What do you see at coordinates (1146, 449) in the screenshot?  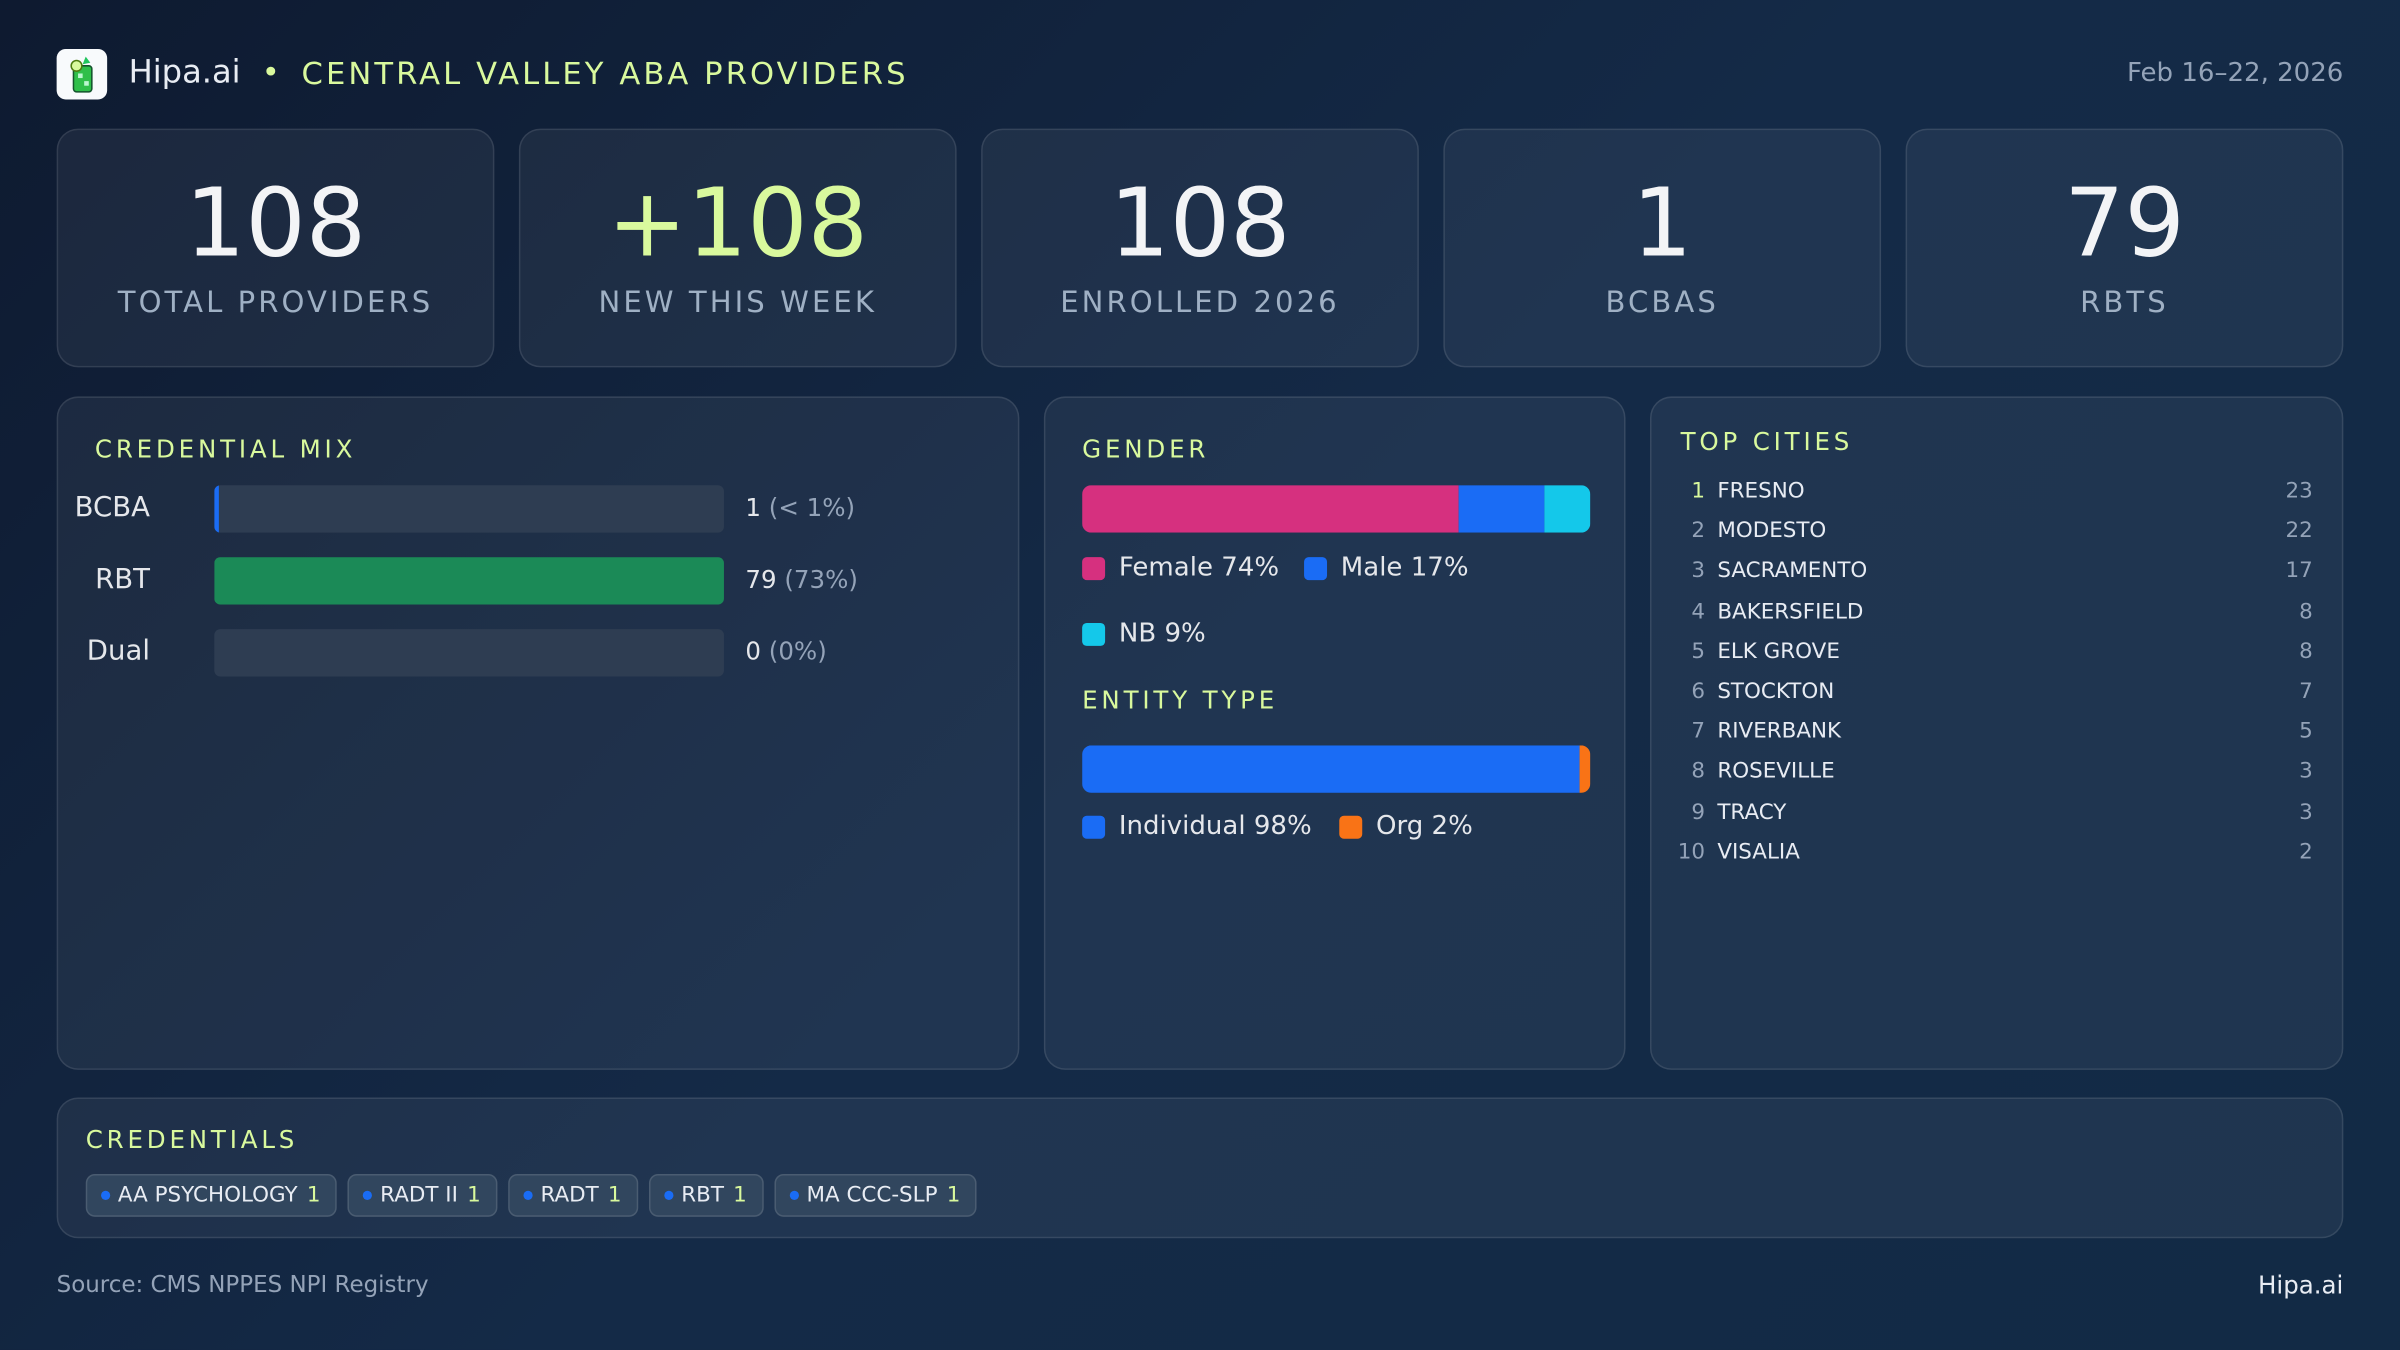 I see `gender-title: GENDER` at bounding box center [1146, 449].